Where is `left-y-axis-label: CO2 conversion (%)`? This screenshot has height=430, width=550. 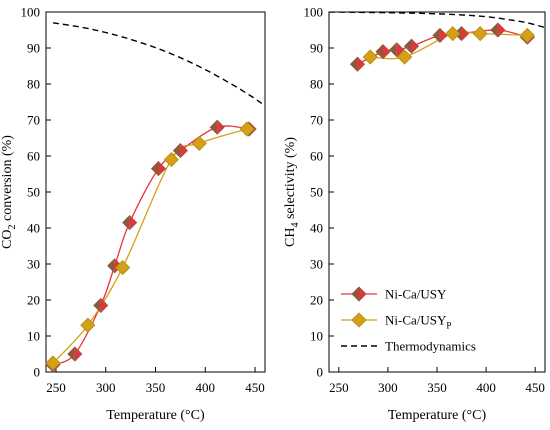 left-y-axis-label: CO2 conversion (%) is located at coordinates (9, 192).